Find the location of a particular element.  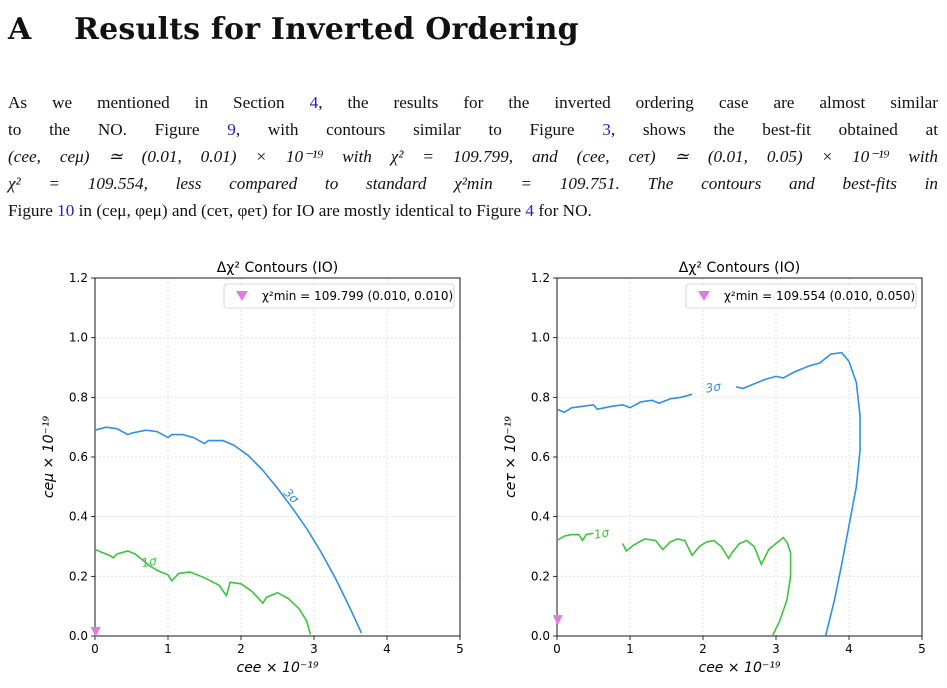

ref-figure-3: 3 is located at coordinates (606, 129).